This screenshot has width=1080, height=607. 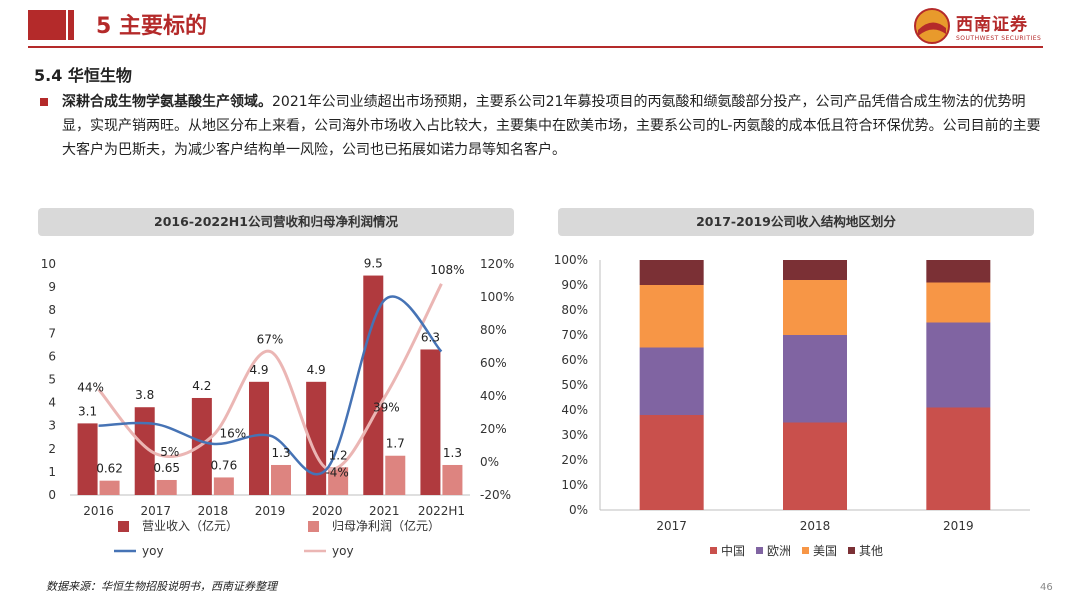 I want to click on revenue-data-label: 9.5, so click(x=373, y=264).